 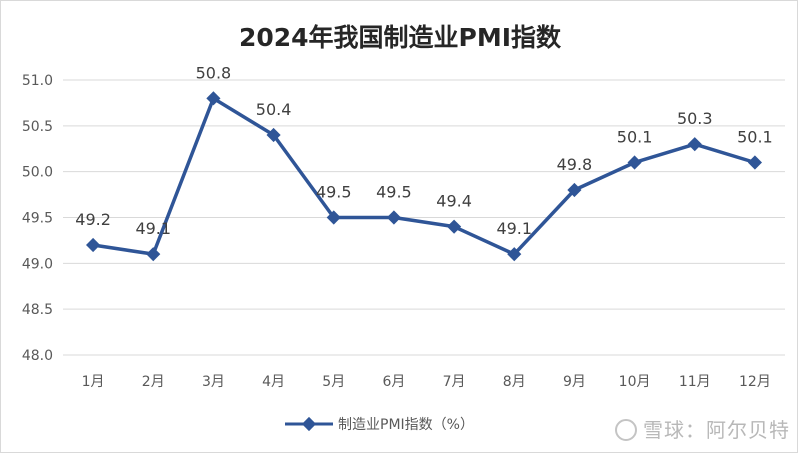 I want to click on data-label: 49.8, so click(x=575, y=164).